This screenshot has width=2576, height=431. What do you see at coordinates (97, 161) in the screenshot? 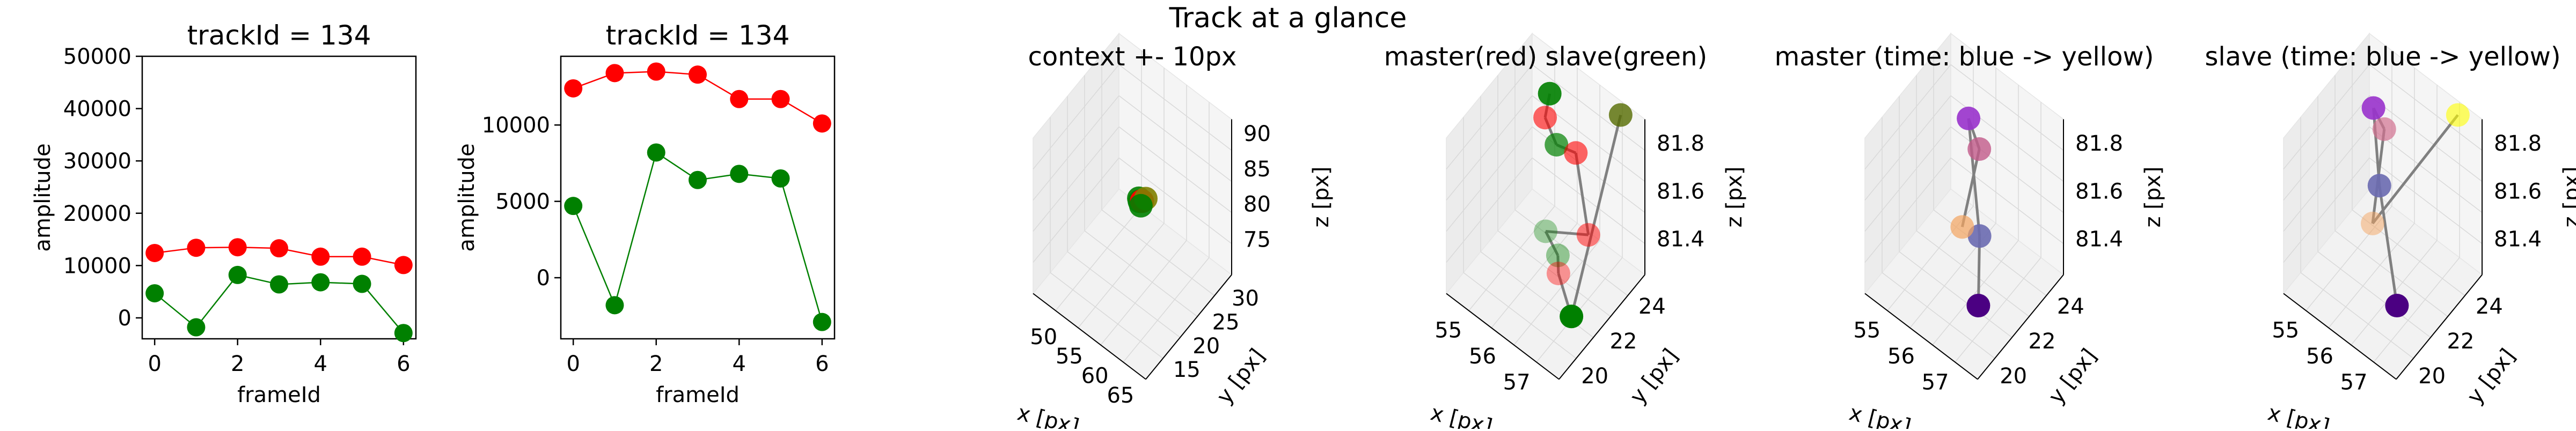
I see `y-tick-label: 30000` at bounding box center [97, 161].